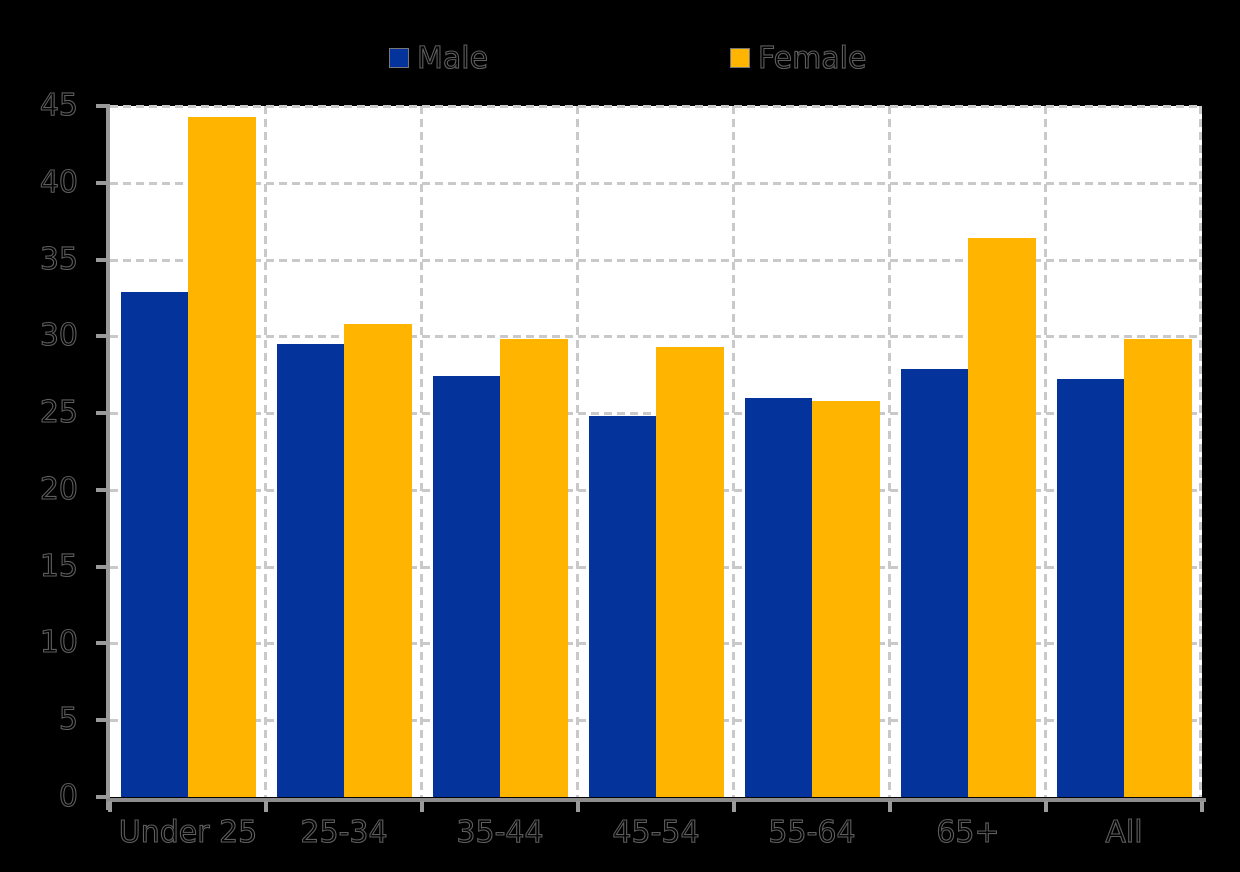 The height and width of the screenshot is (872, 1240). What do you see at coordinates (108, 457) in the screenshot?
I see `y-axis-line` at bounding box center [108, 457].